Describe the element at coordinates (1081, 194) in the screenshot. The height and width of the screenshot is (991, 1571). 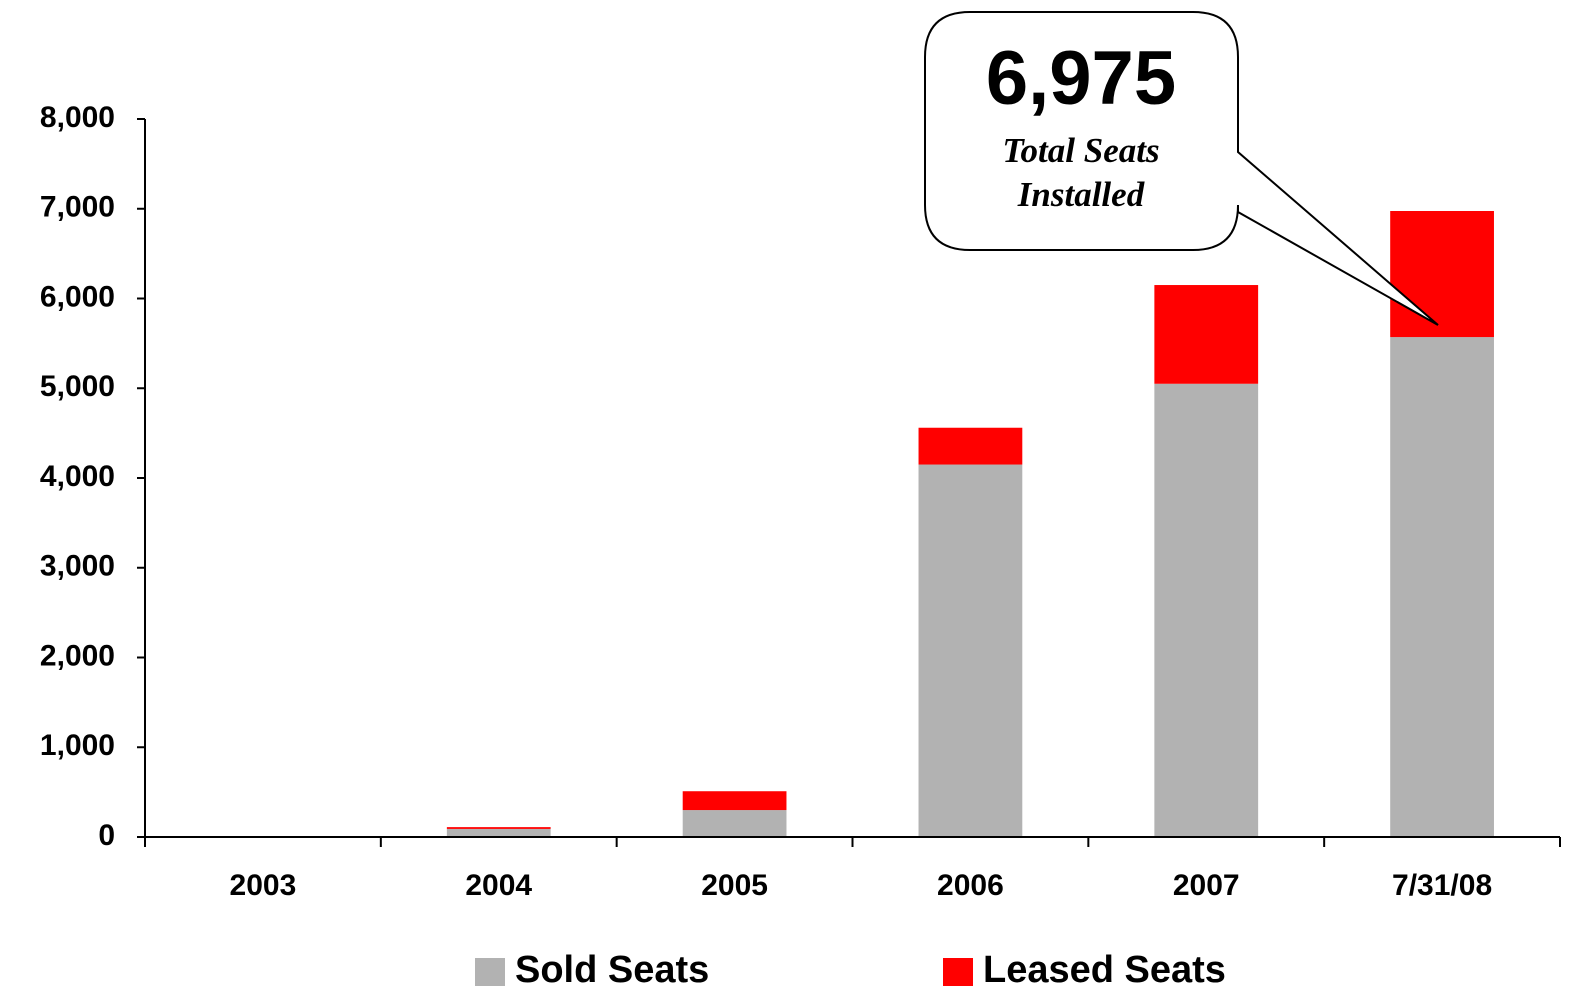
I see `annotation-text: Installed` at that location.